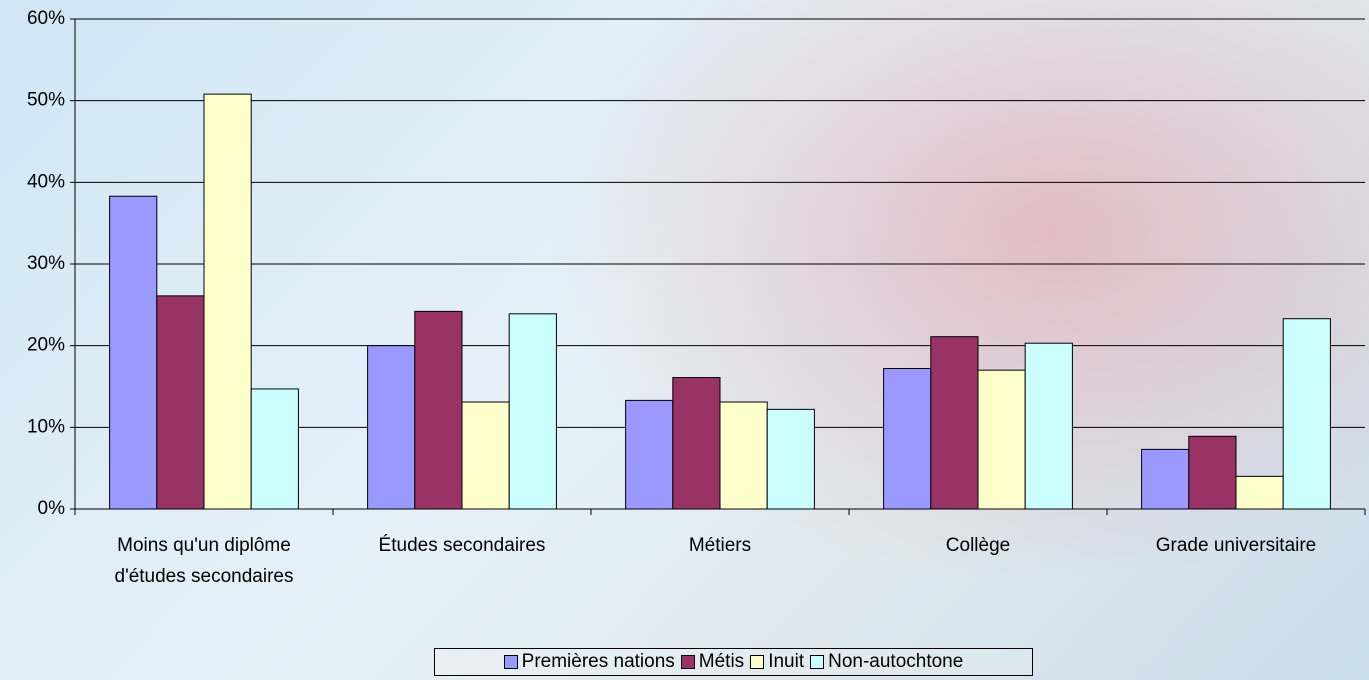 This screenshot has height=680, width=1369. I want to click on x-tick-label: Métiers, so click(720, 545).